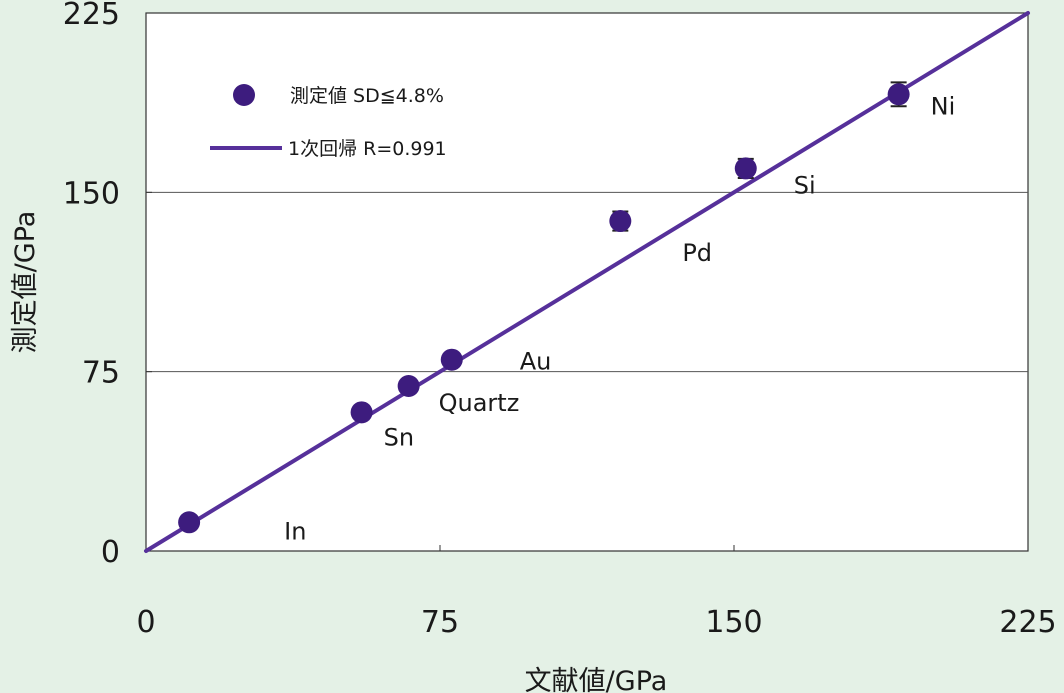  What do you see at coordinates (101, 373) in the screenshot?
I see `y-tick-label-75: 75` at bounding box center [101, 373].